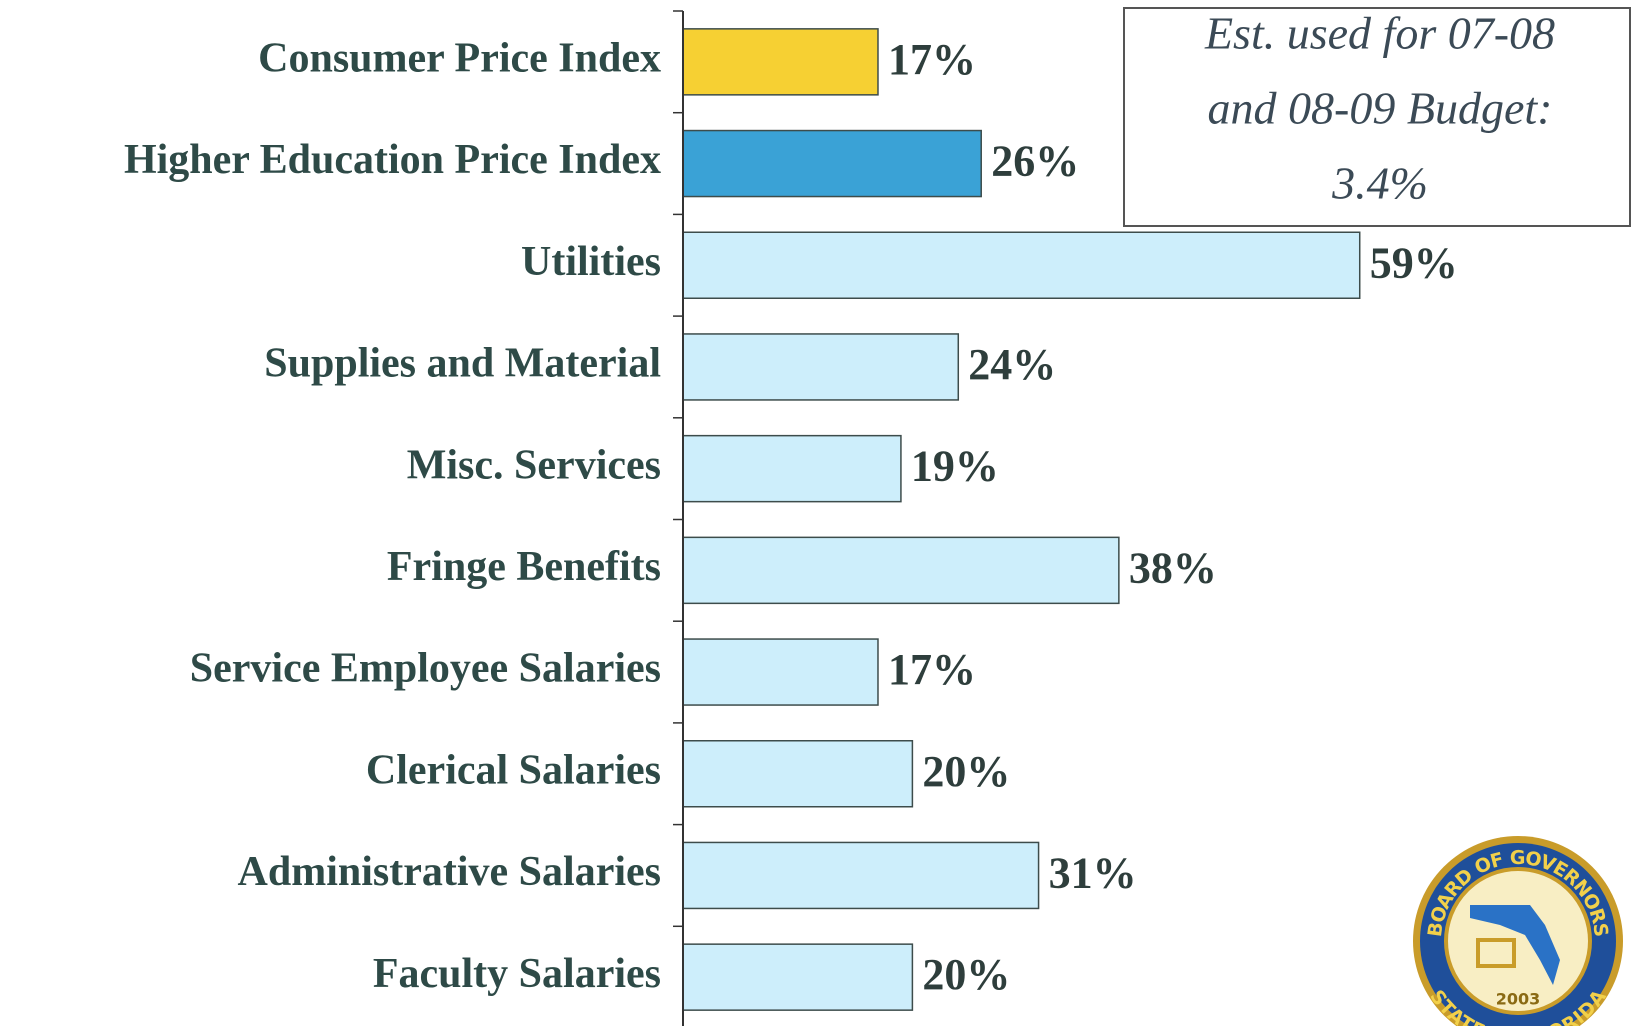  Describe the element at coordinates (1093, 873) in the screenshot. I see `value-label: 31%` at that location.